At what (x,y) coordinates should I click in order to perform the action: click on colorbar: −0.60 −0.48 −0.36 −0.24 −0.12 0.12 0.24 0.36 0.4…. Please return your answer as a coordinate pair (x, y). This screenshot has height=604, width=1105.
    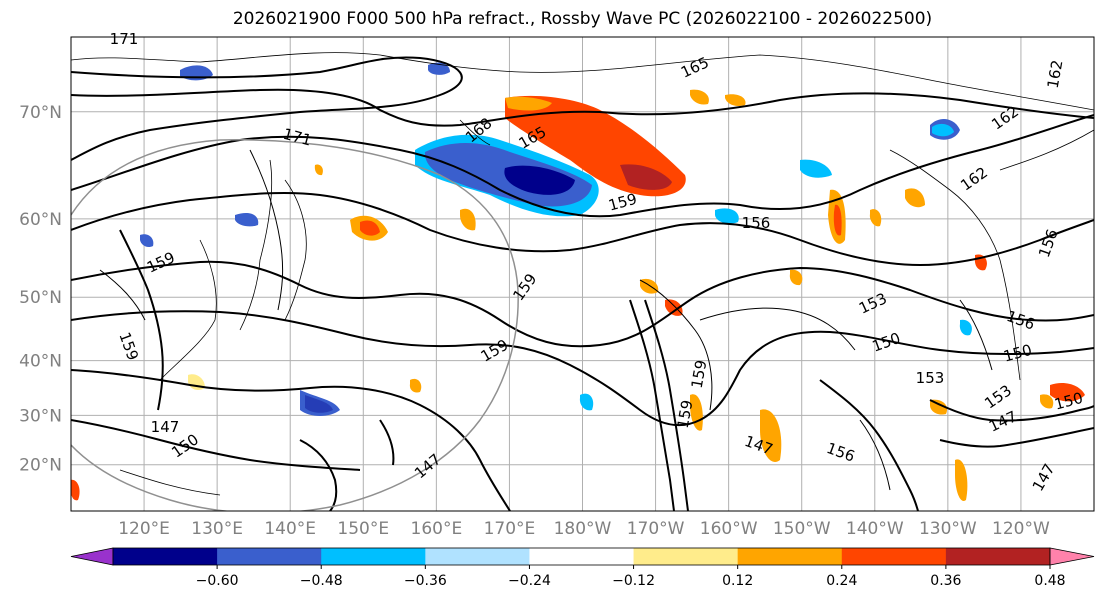
    Looking at the image, I should click on (582, 568).